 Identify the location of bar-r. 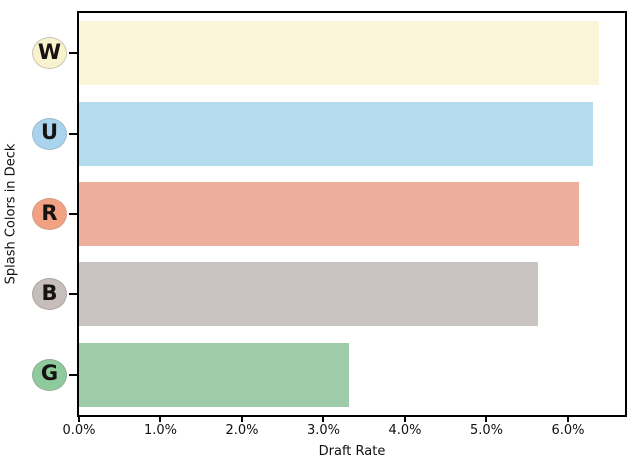
(329, 214).